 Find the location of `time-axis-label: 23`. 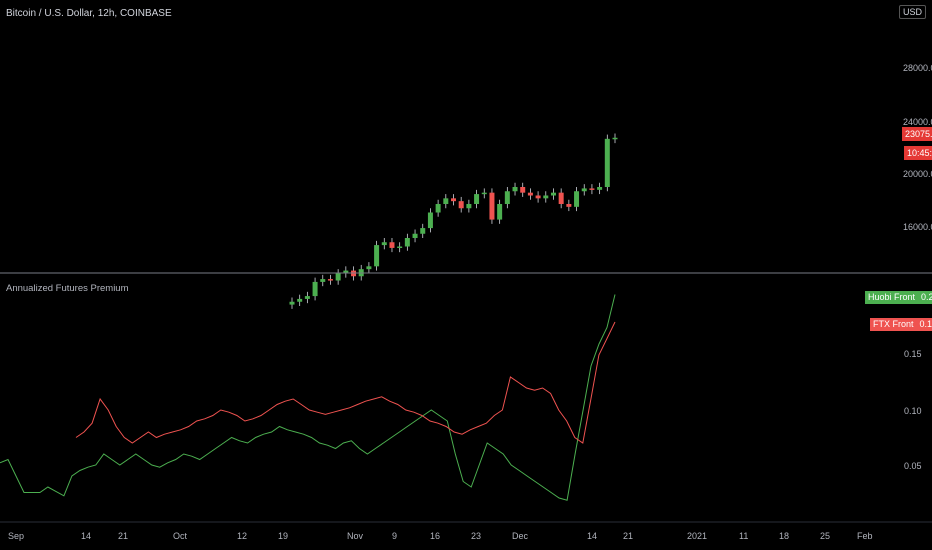

time-axis-label: 23 is located at coordinates (476, 536).